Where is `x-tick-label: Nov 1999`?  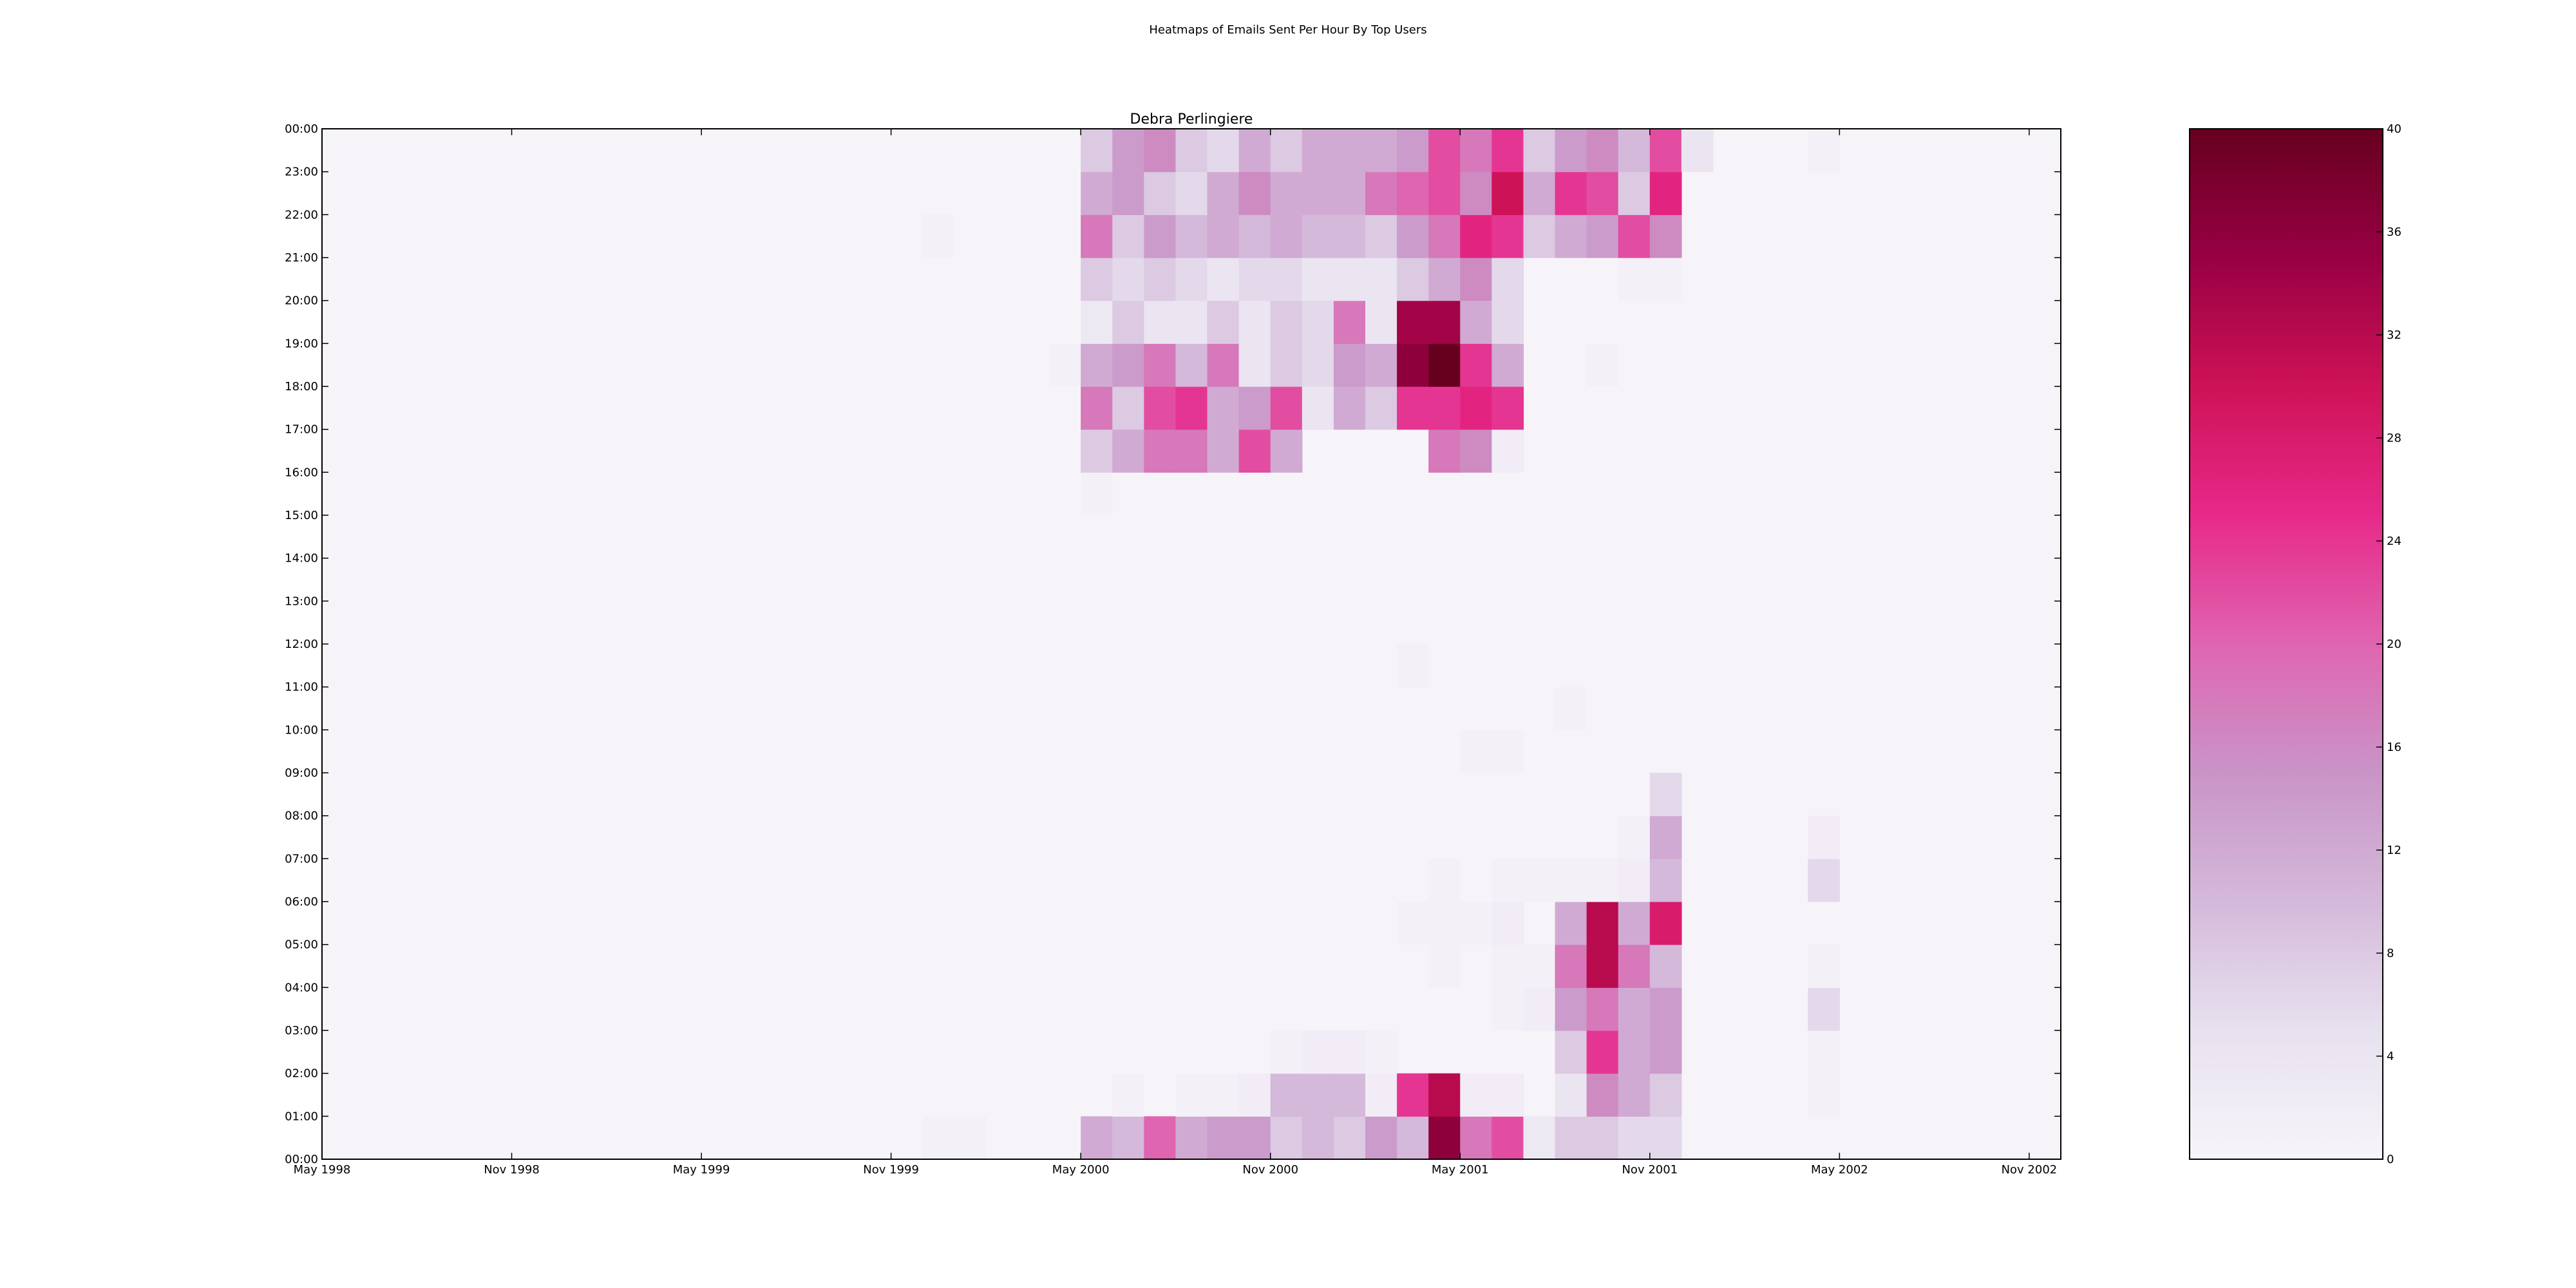
x-tick-label: Nov 1999 is located at coordinates (891, 1170).